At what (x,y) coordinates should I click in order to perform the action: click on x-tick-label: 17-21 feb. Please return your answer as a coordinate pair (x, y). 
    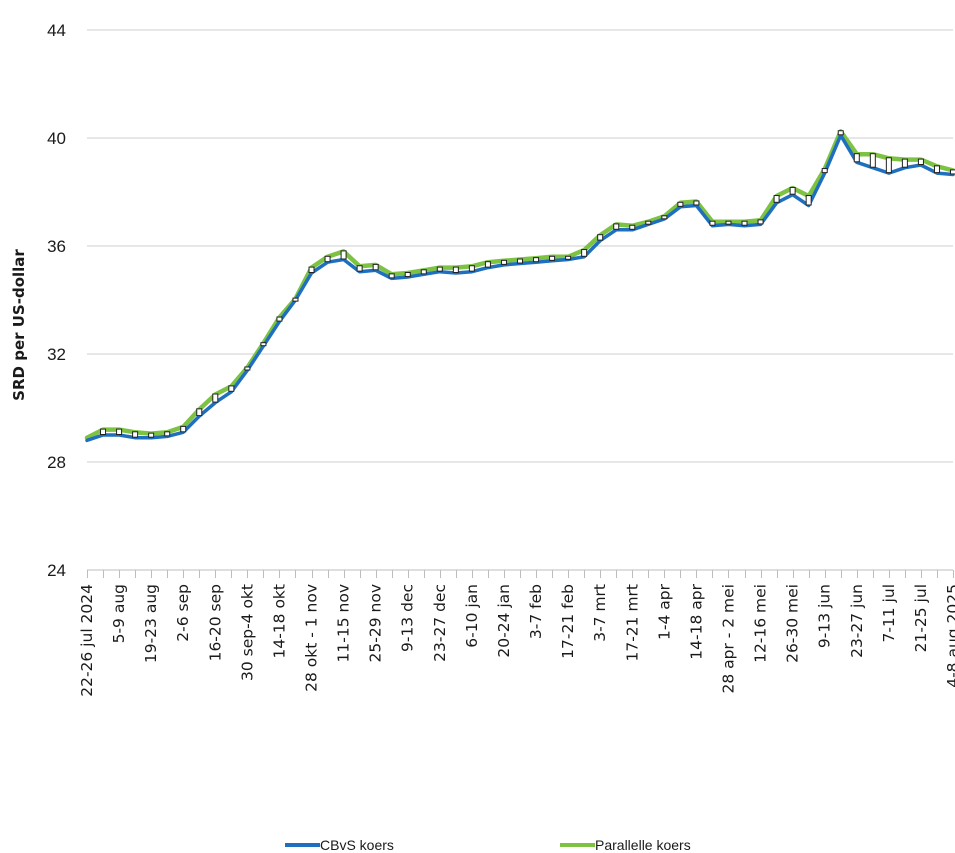
    Looking at the image, I should click on (568, 621).